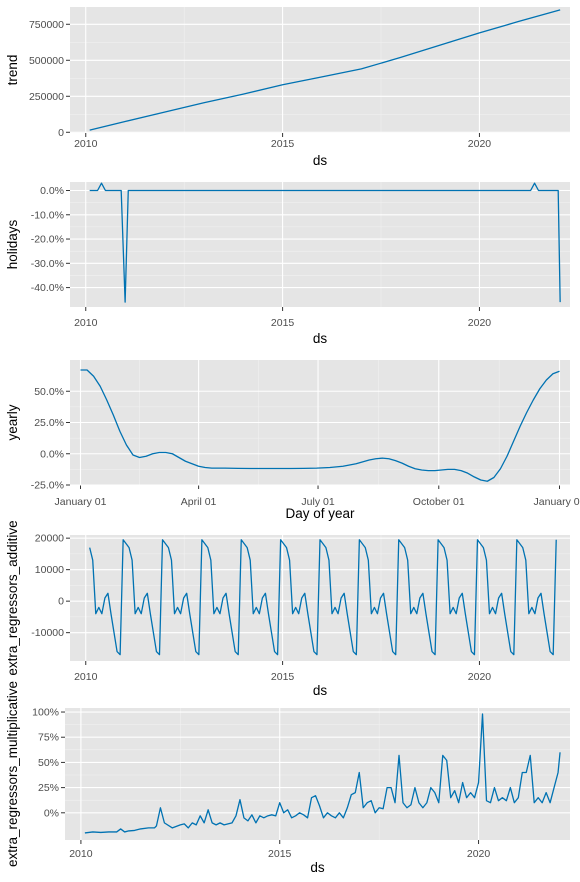 The height and width of the screenshot is (882, 580). Describe the element at coordinates (12, 70) in the screenshot. I see `y-axis-title: trend` at that location.